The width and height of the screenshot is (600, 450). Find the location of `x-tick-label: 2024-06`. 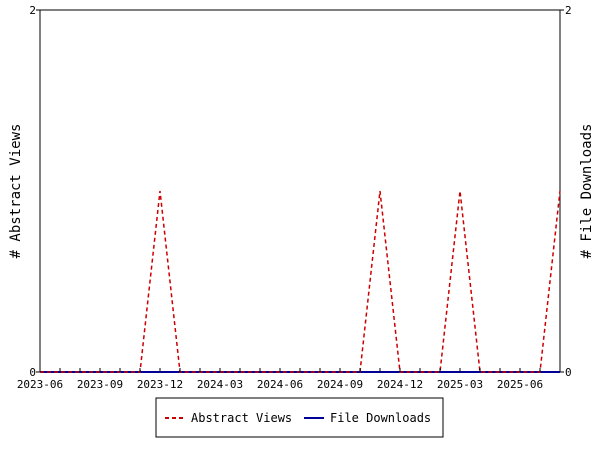

x-tick-label: 2024-06 is located at coordinates (280, 384).